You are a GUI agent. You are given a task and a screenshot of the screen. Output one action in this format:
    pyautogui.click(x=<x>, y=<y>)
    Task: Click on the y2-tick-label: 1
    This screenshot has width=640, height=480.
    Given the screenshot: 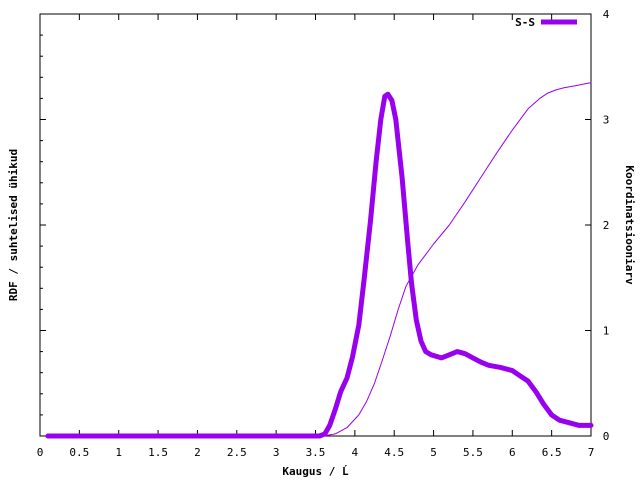 What is the action you would take?
    pyautogui.click(x=606, y=331)
    